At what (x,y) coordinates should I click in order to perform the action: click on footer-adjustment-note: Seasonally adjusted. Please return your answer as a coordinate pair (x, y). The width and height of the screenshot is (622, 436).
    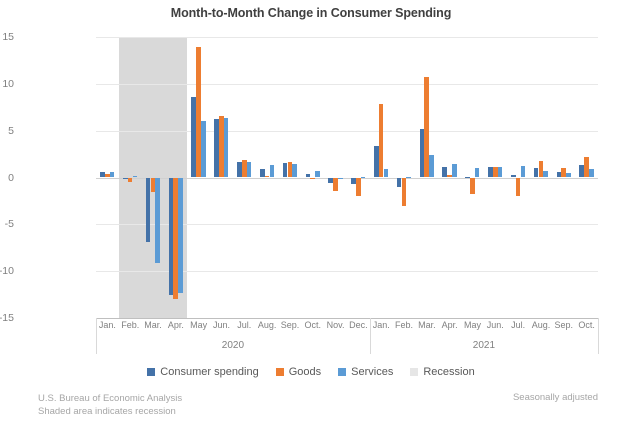
    Looking at the image, I should click on (555, 397).